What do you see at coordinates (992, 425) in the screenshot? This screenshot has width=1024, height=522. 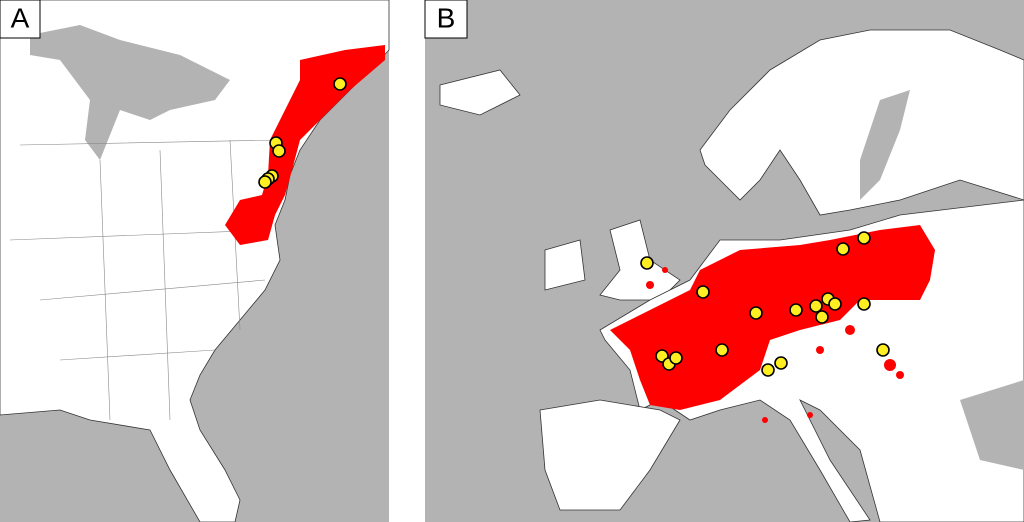 I see `black-sea` at bounding box center [992, 425].